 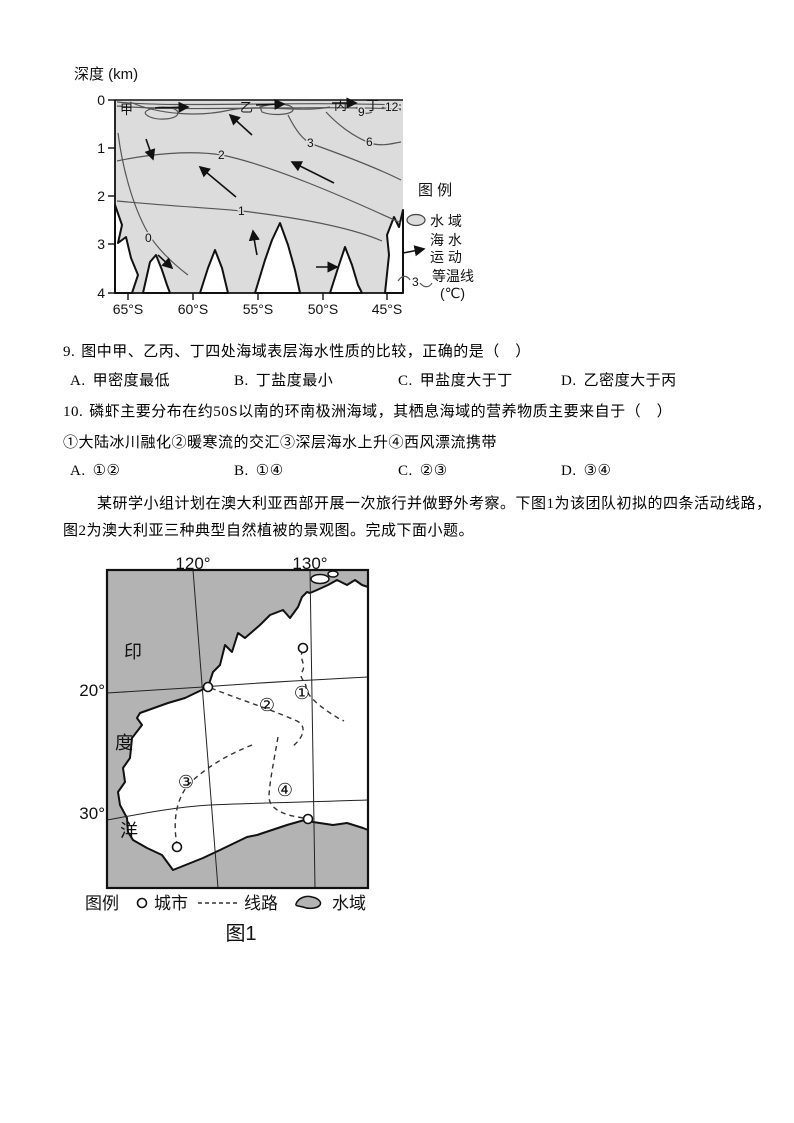 What do you see at coordinates (392, 107) in the screenshot?
I see `svg-text: 12` at bounding box center [392, 107].